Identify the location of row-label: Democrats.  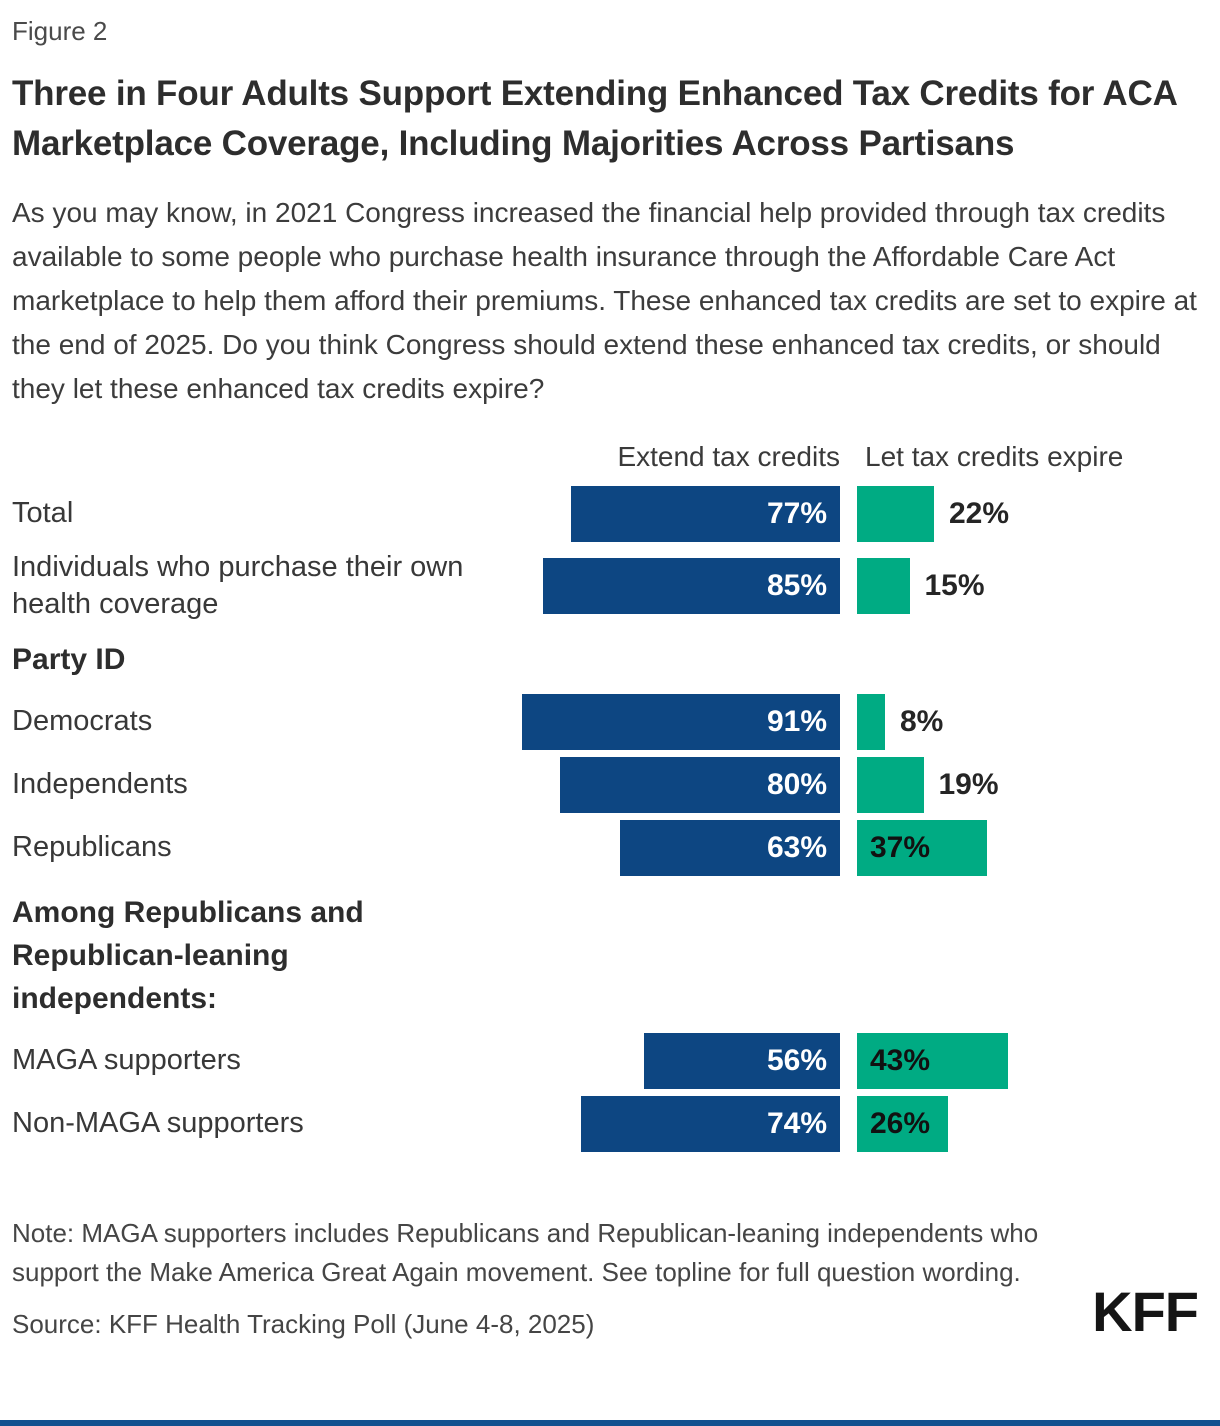
(82, 721).